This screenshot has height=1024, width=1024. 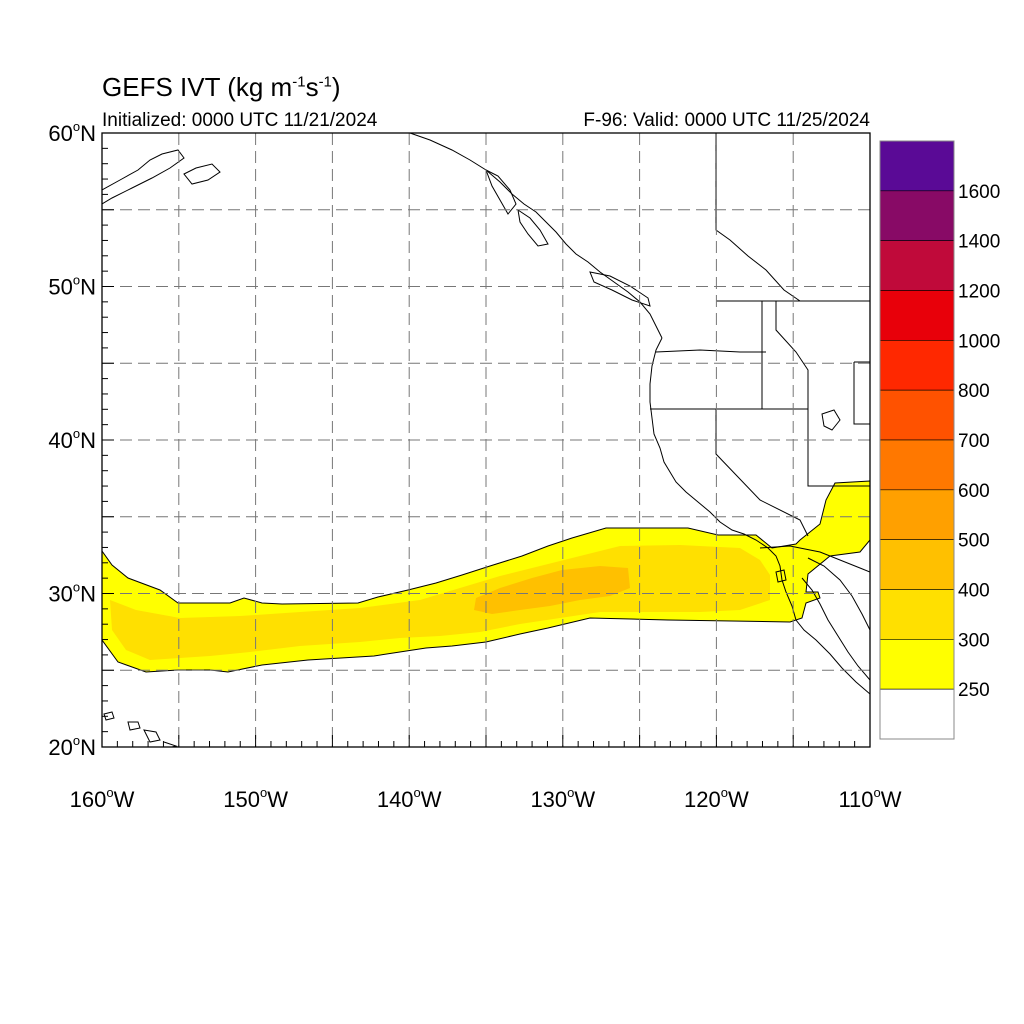 I want to click on idaho-border, so click(x=785, y=355).